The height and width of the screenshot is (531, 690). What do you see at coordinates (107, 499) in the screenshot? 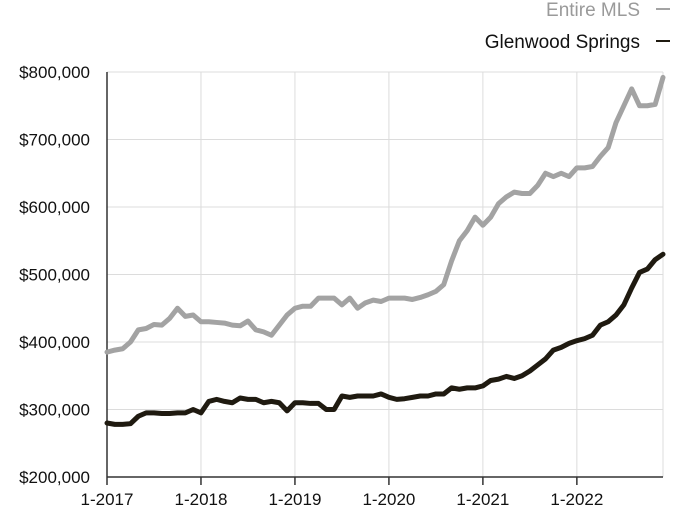
I see `x-tick-label: 1-2017` at bounding box center [107, 499].